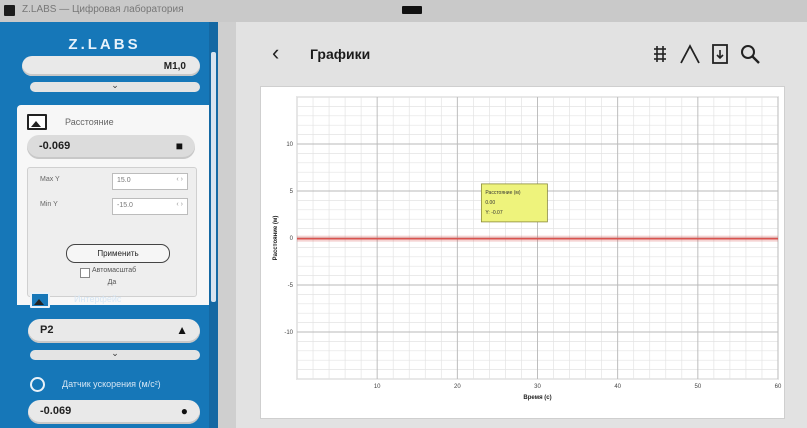 Image resolution: width=807 pixels, height=428 pixels. I want to click on port-value-pill: P2 ▲, so click(114, 331).